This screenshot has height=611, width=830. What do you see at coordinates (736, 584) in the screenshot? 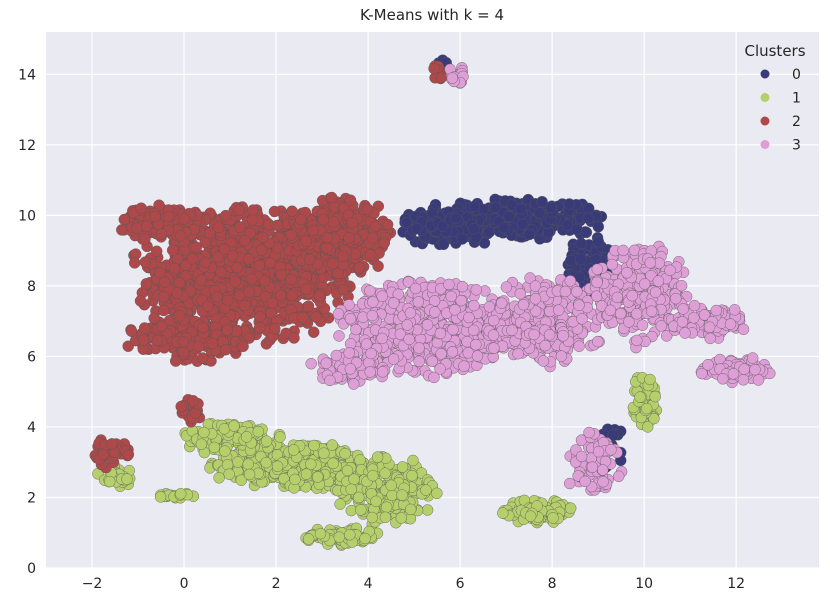
I see `x-tick-label: 12` at bounding box center [736, 584].